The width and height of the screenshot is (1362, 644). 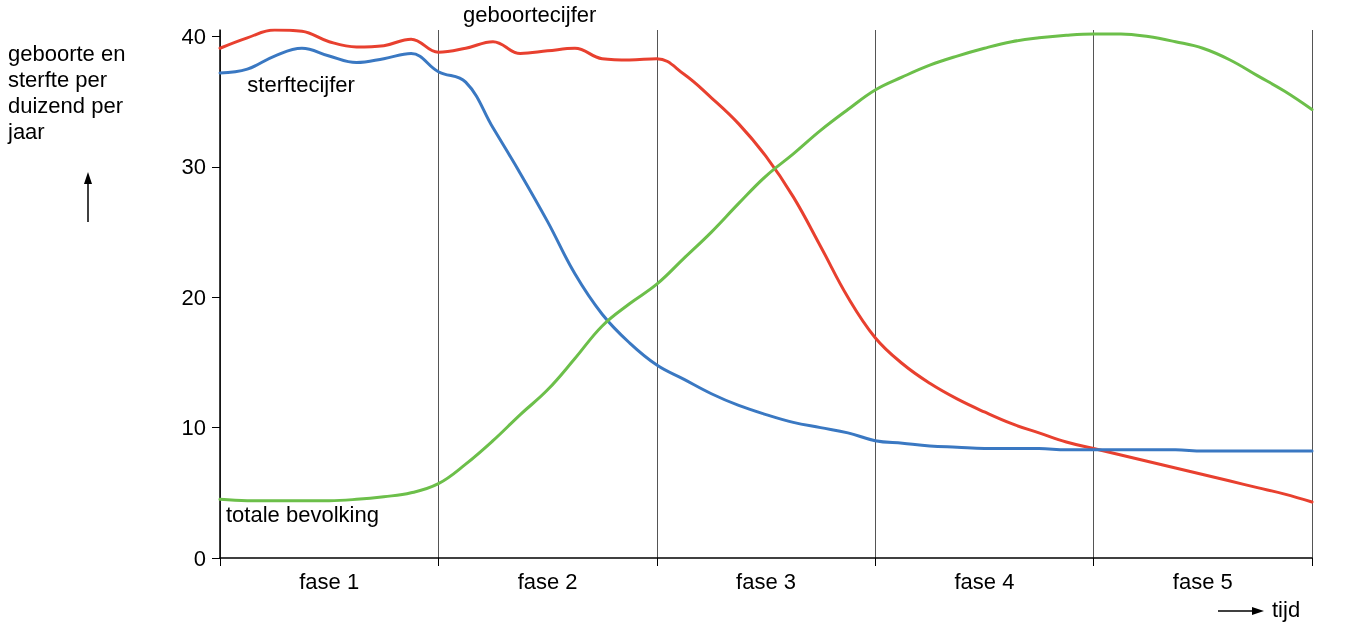 I want to click on y-tick-label: 10, so click(x=193, y=428).